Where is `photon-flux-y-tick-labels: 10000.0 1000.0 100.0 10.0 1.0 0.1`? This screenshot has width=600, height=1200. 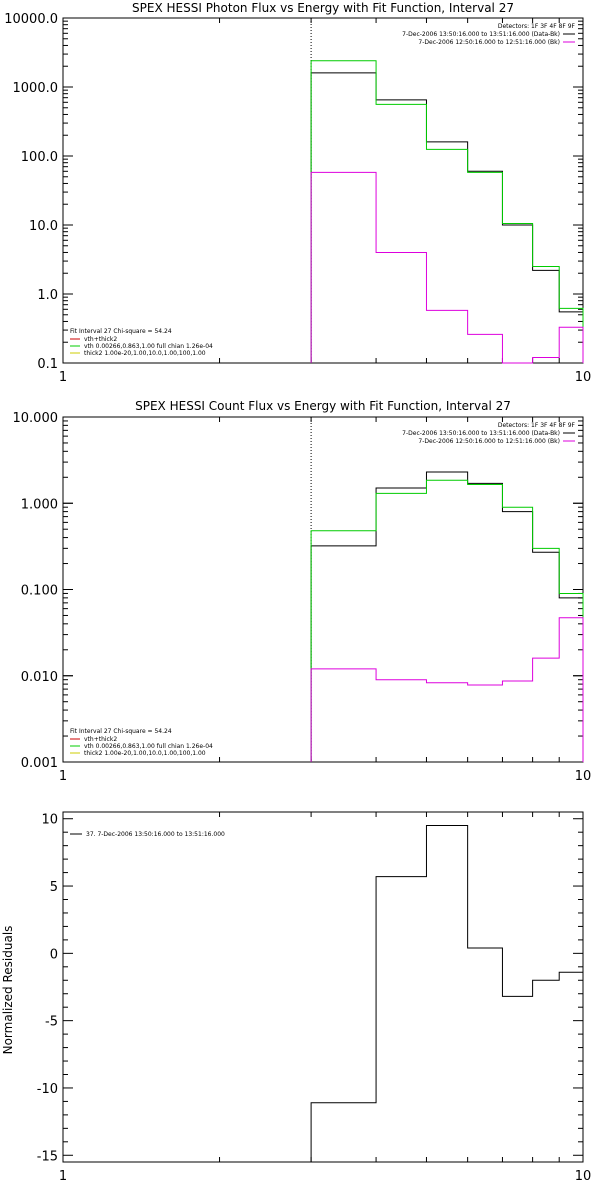
photon-flux-y-tick-labels: 10000.0 1000.0 100.0 10.0 1.0 0.1 is located at coordinates (31, 192).